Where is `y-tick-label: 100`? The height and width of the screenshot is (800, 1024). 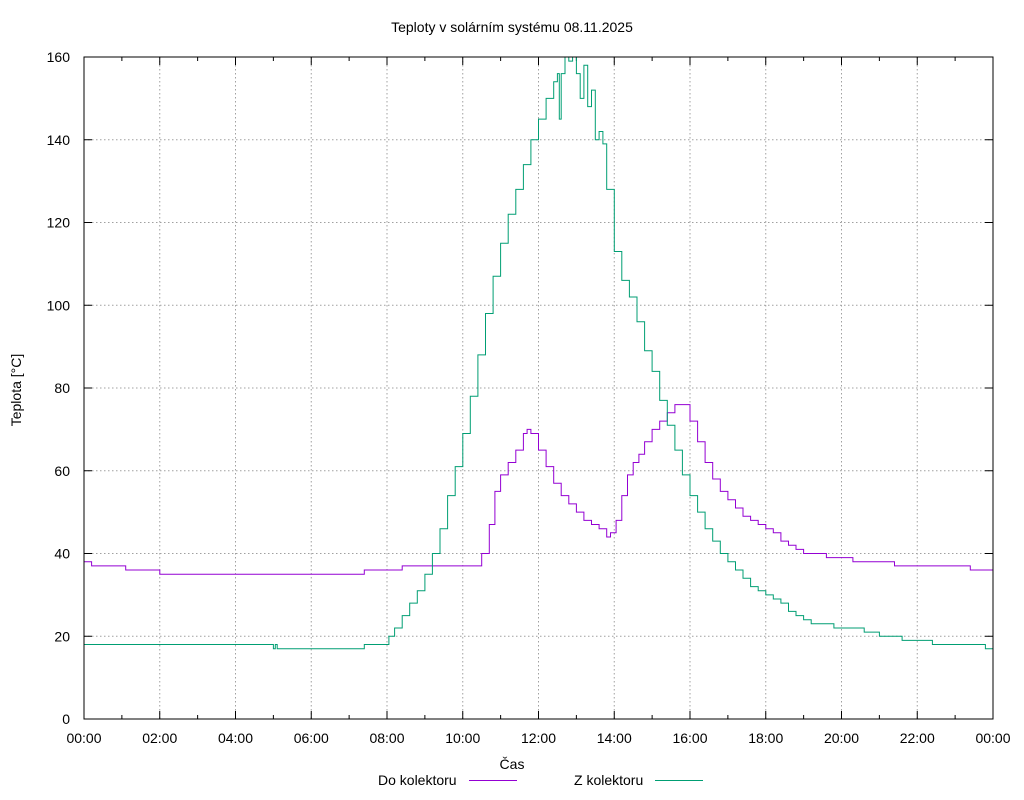
y-tick-label: 100 is located at coordinates (59, 305).